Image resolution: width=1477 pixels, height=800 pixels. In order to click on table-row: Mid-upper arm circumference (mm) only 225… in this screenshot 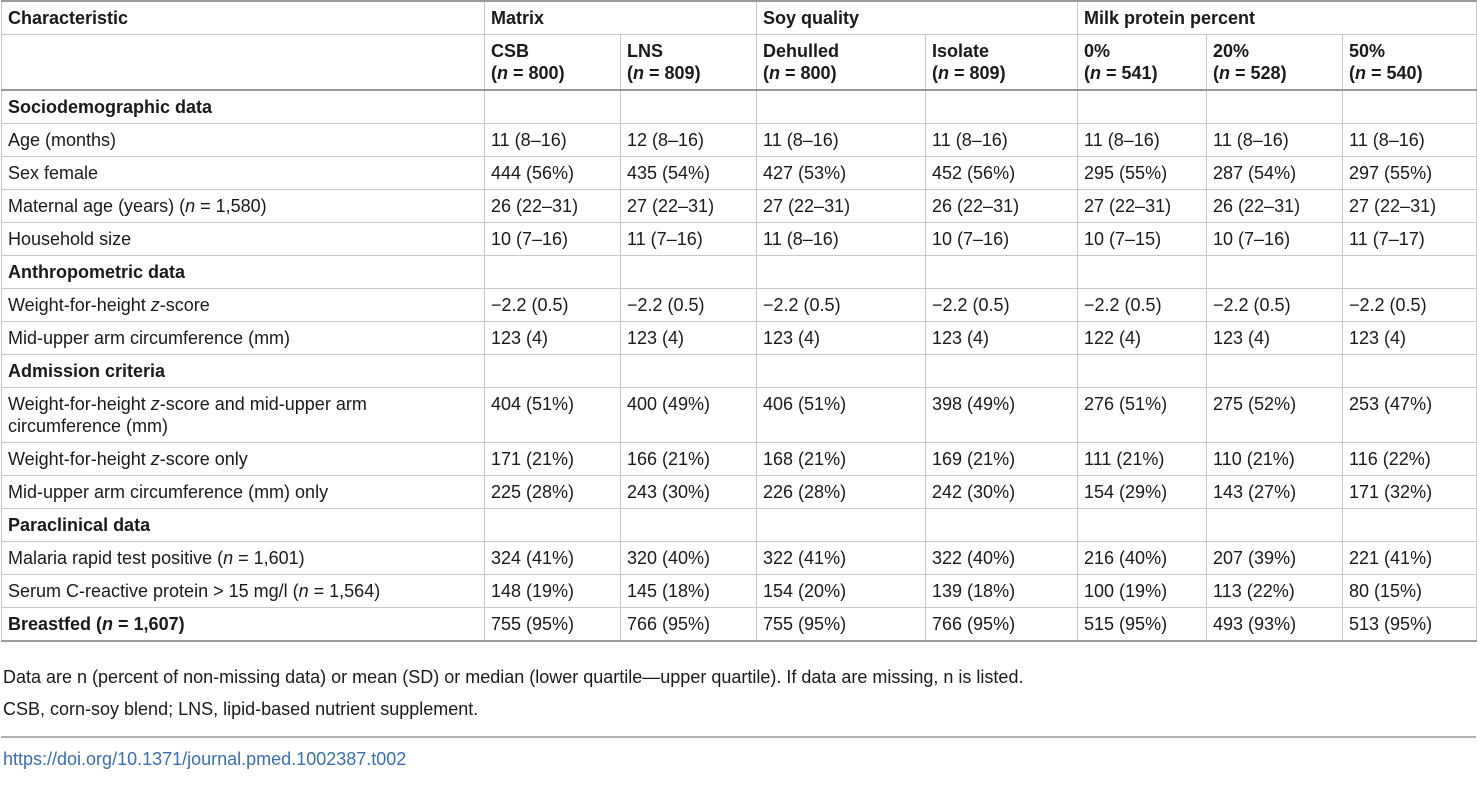, I will do `click(739, 492)`.